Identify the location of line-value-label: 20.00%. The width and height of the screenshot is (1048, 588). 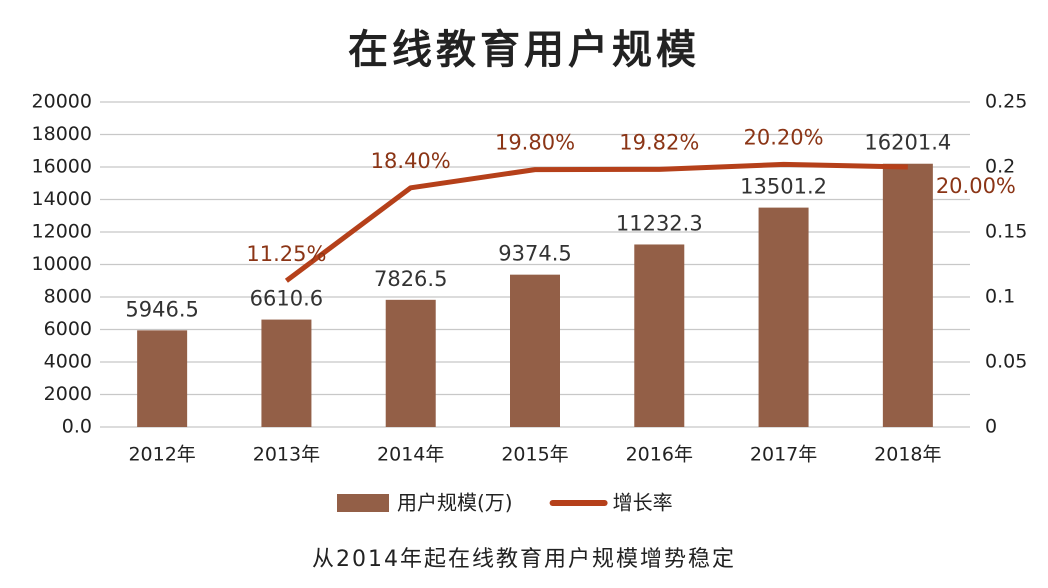
(976, 186).